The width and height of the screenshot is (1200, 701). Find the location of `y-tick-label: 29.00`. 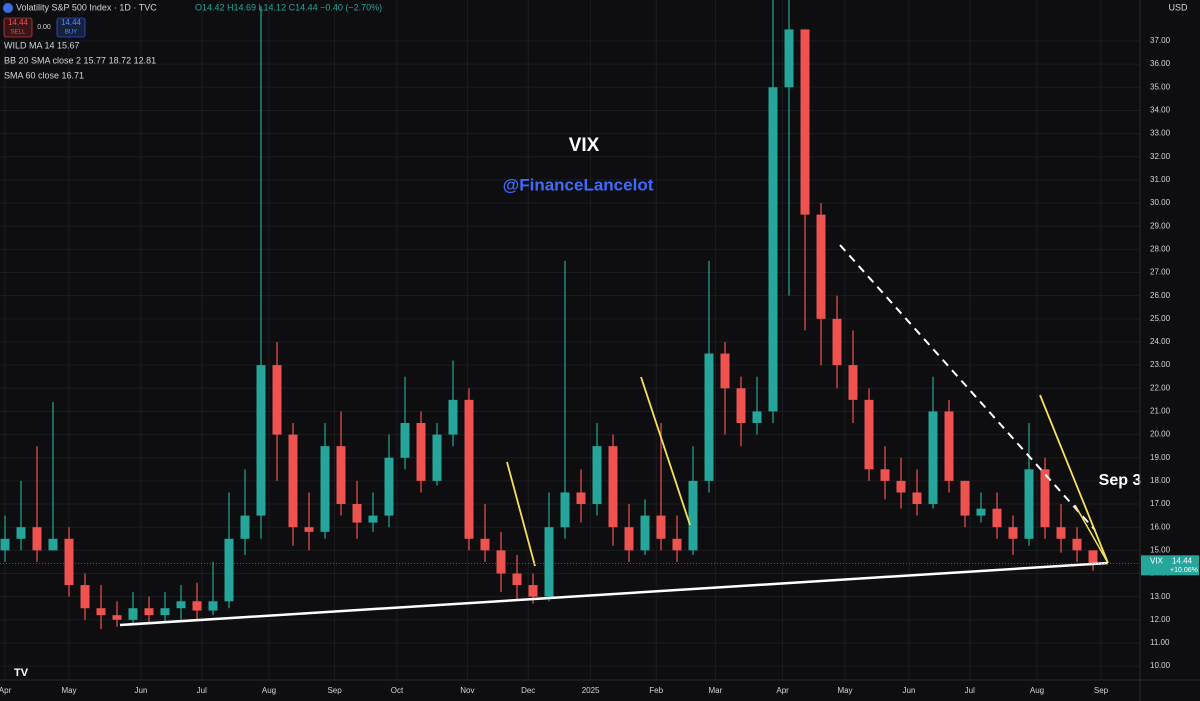

y-tick-label: 29.00 is located at coordinates (1160, 225).